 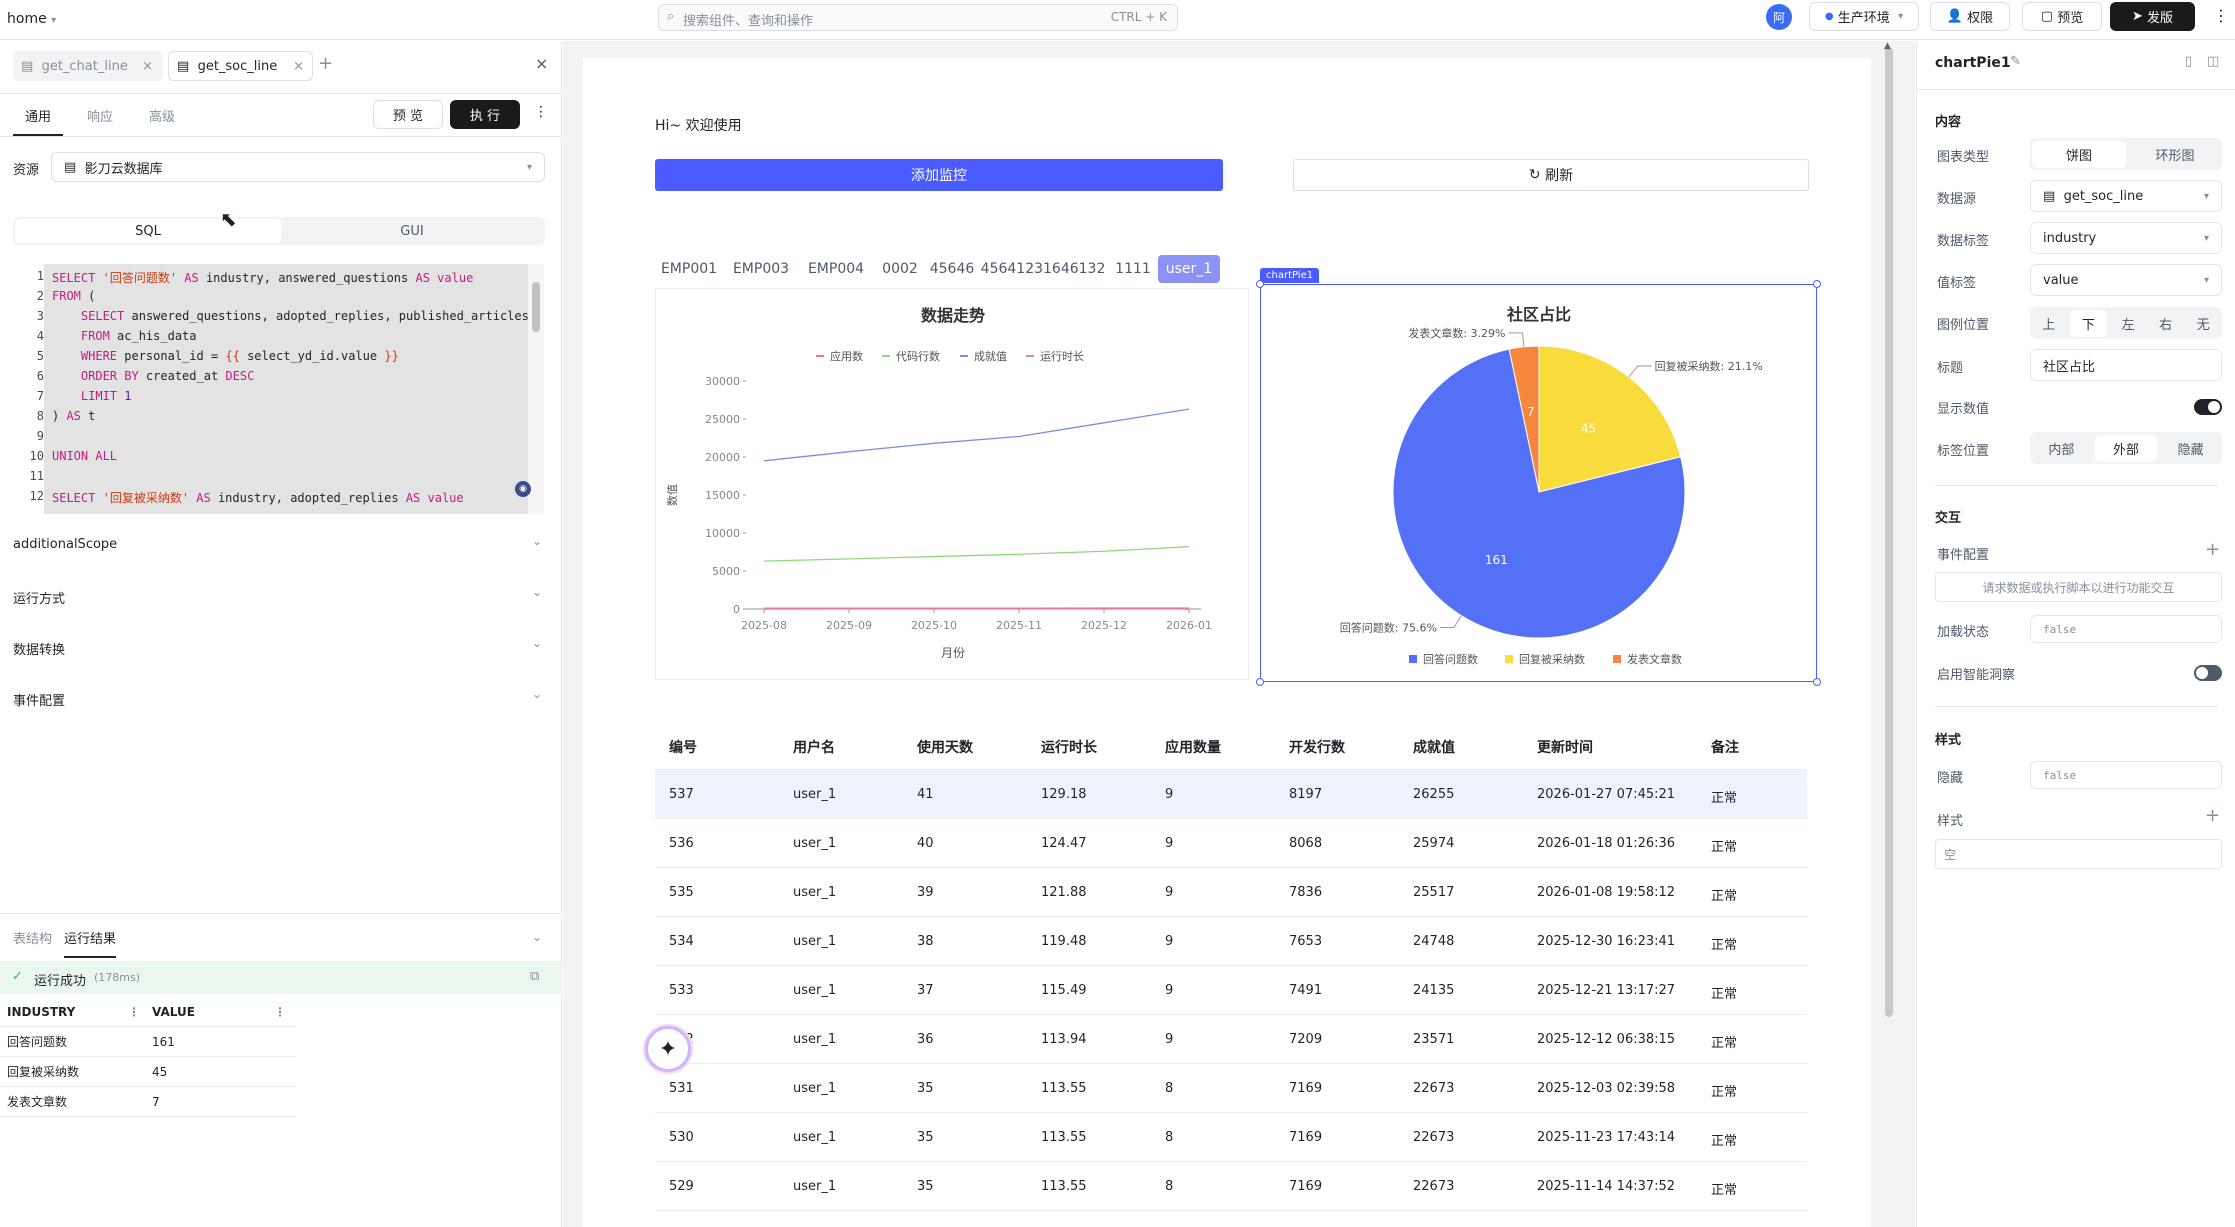 I want to click on column-header: 备注, so click(x=1725, y=748).